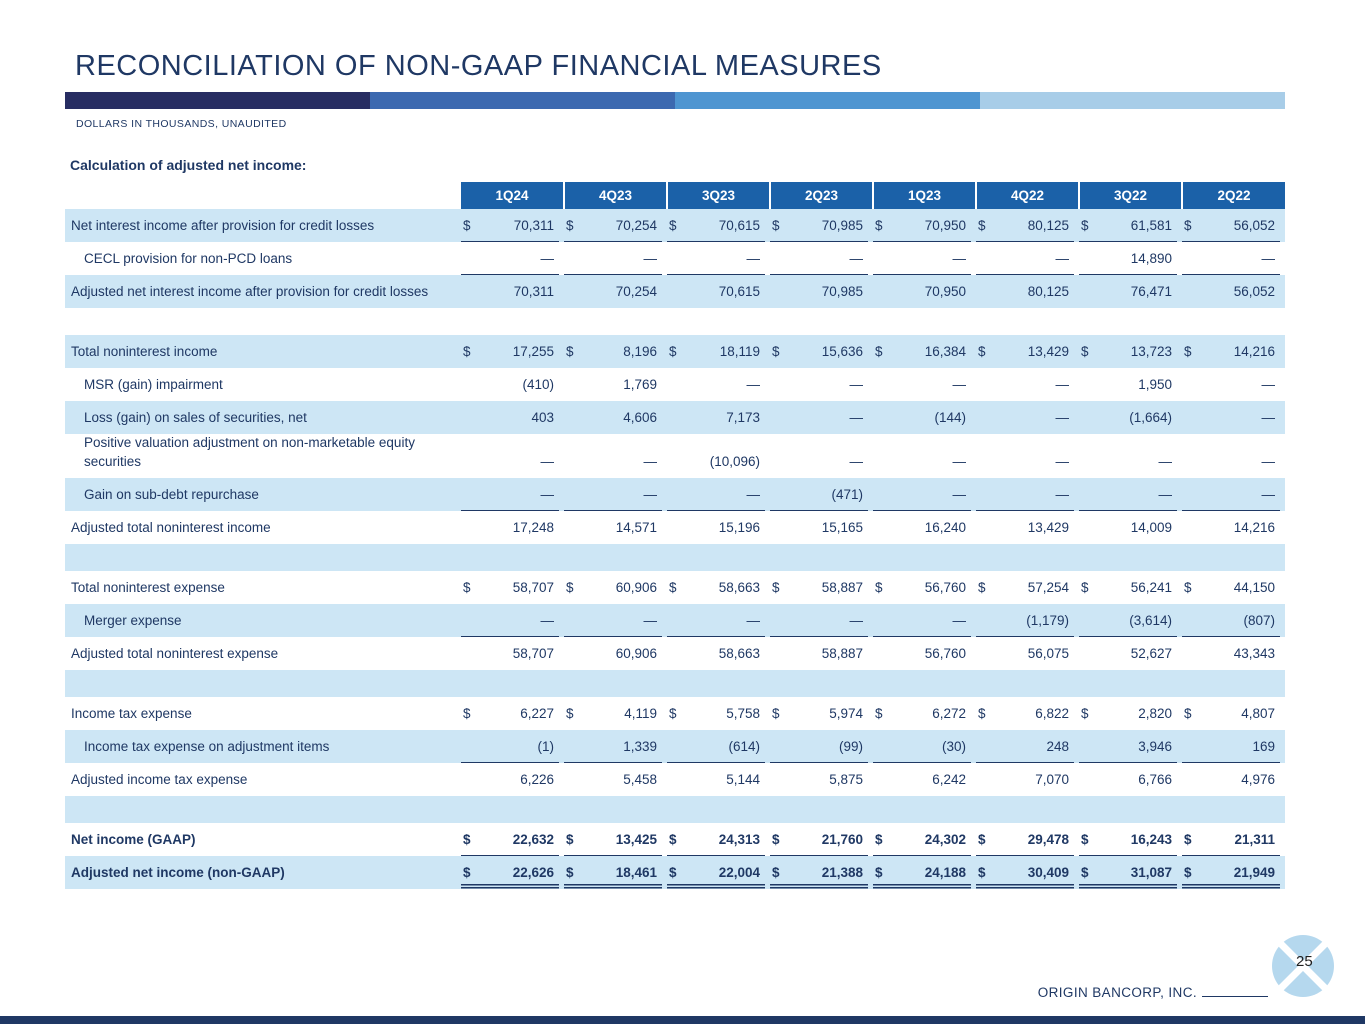 The image size is (1365, 1024). I want to click on value-cell: 43,343, so click(1254, 653).